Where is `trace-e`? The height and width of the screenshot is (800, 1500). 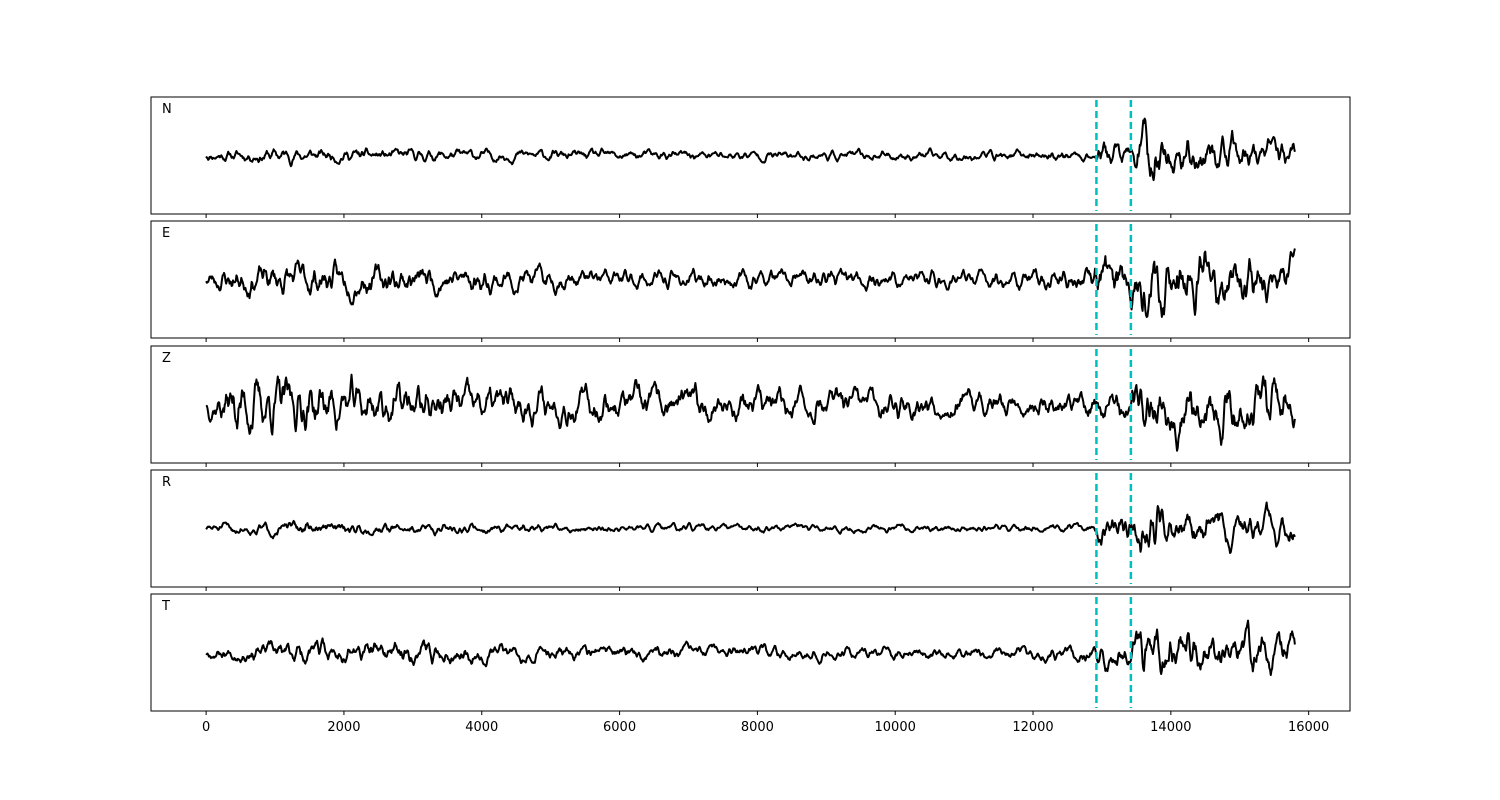 trace-e is located at coordinates (750, 283).